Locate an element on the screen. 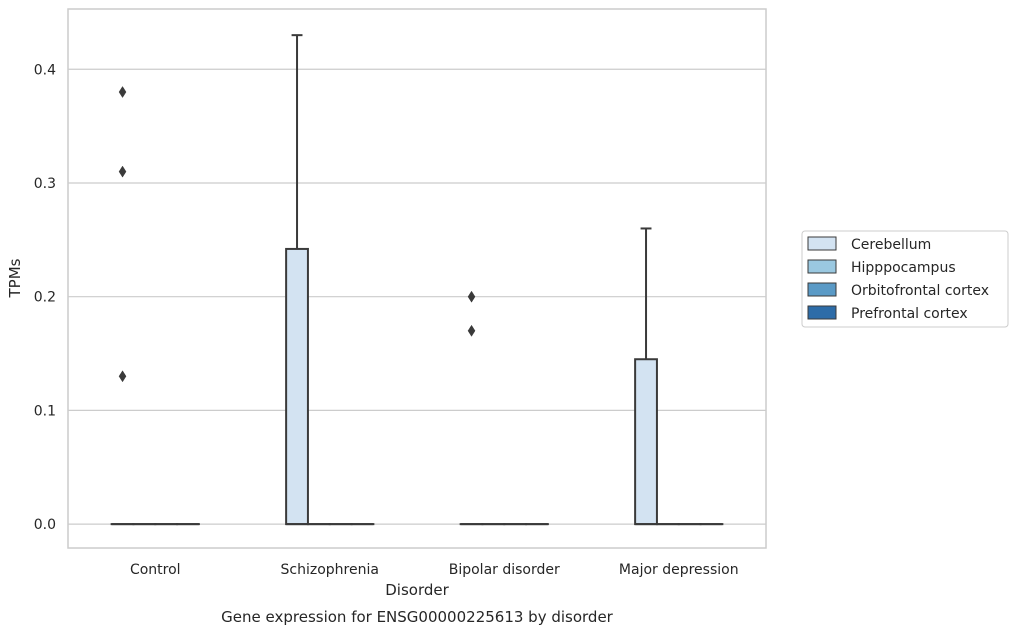 Image resolution: width=1018 pixels, height=634 pixels. x-tick-label: Schizophrenia is located at coordinates (330, 570).